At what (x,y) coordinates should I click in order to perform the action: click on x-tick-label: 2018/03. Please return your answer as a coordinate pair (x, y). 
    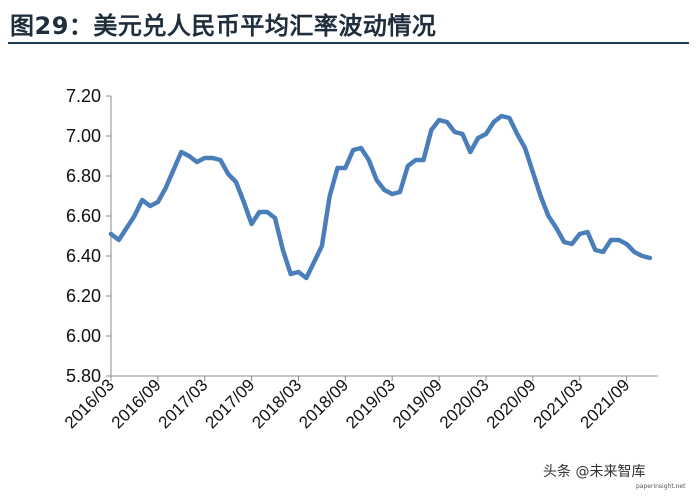
    Looking at the image, I should click on (276, 403).